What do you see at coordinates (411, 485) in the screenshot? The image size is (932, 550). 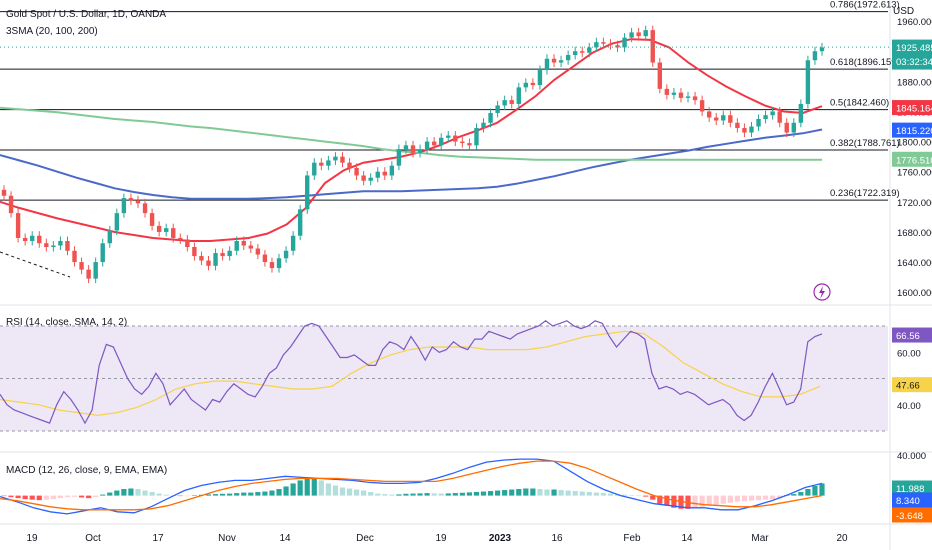 I see `macd-signal-line` at bounding box center [411, 485].